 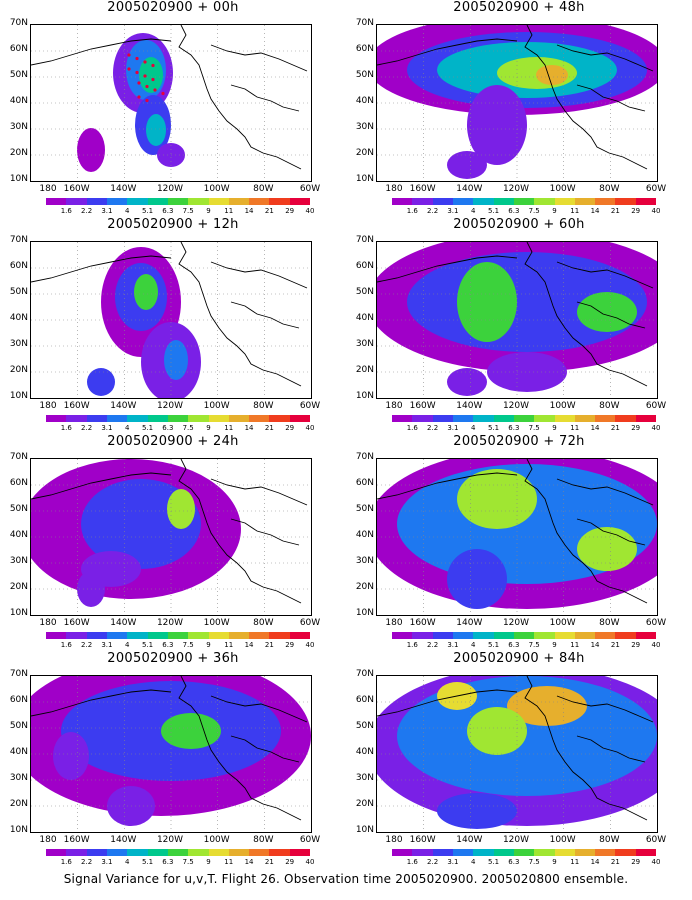 What do you see at coordinates (473, 428) in the screenshot?
I see `colorbar-label: 4` at bounding box center [473, 428].